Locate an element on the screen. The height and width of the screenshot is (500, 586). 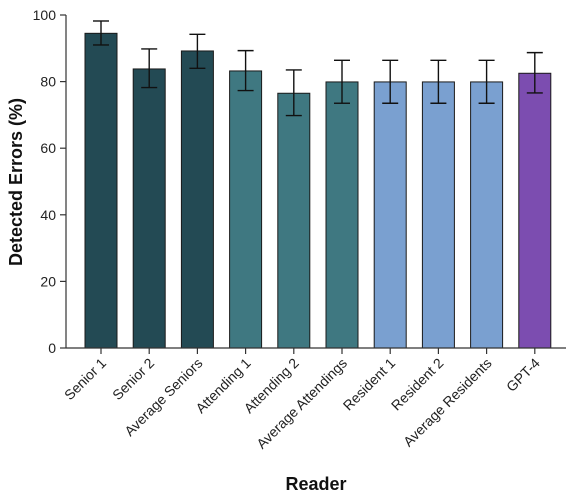
y-tick-label: 80 is located at coordinates (48, 82).